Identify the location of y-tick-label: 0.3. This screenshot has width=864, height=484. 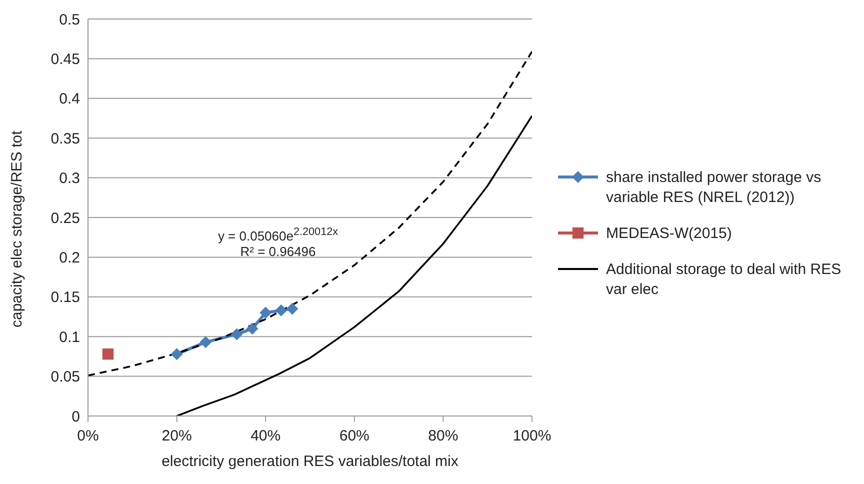
(69, 179).